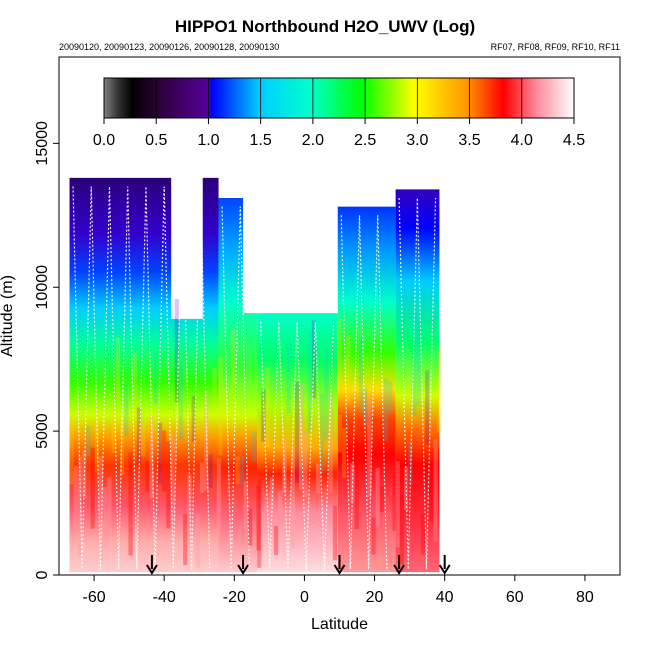  I want to click on x-axis-label: Latitude, so click(339, 624).